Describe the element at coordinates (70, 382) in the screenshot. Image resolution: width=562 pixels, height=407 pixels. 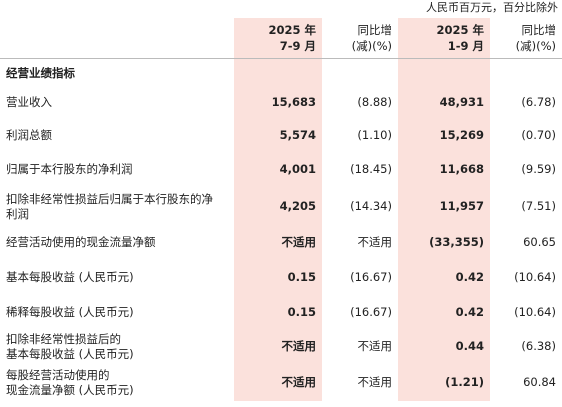
I see `row-label: 每股经营活动使用的 现金流量净额 (人民币元)` at that location.